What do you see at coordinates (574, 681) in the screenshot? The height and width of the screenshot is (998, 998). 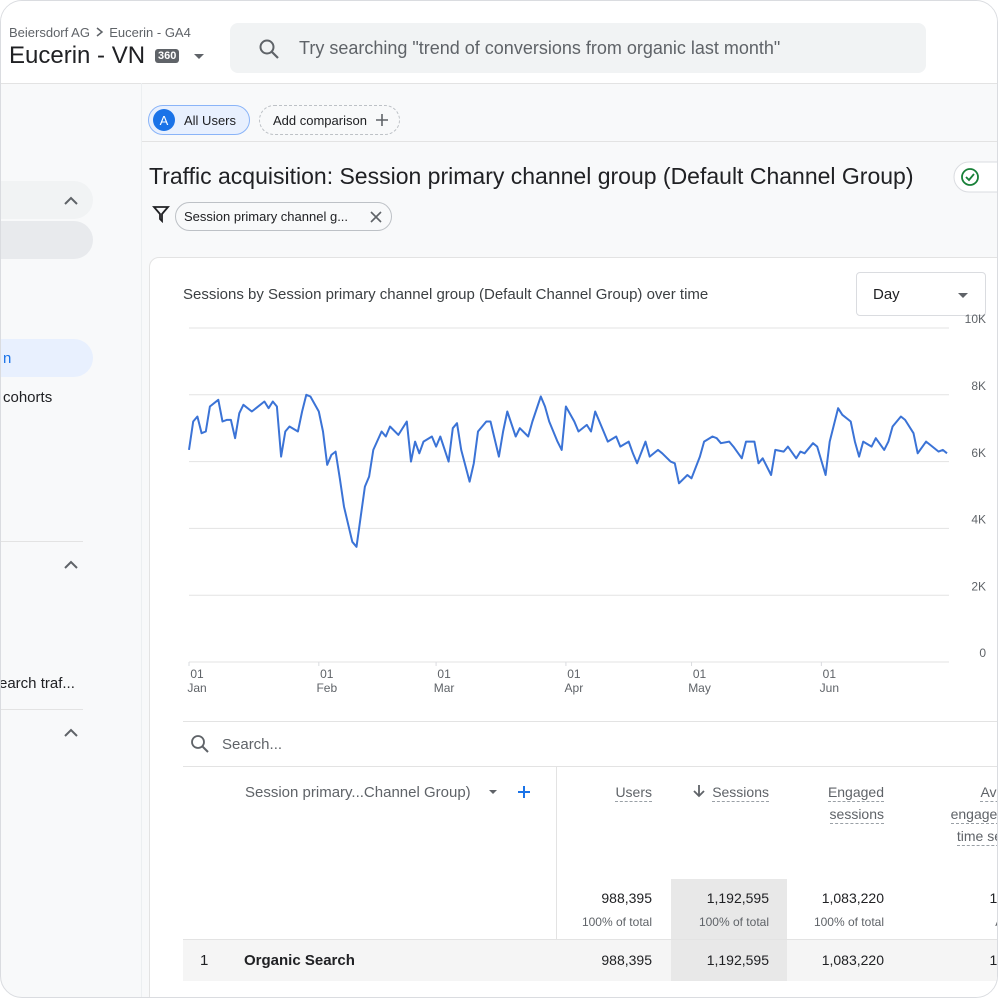 I see `x-tick-label: 01 Apr` at bounding box center [574, 681].